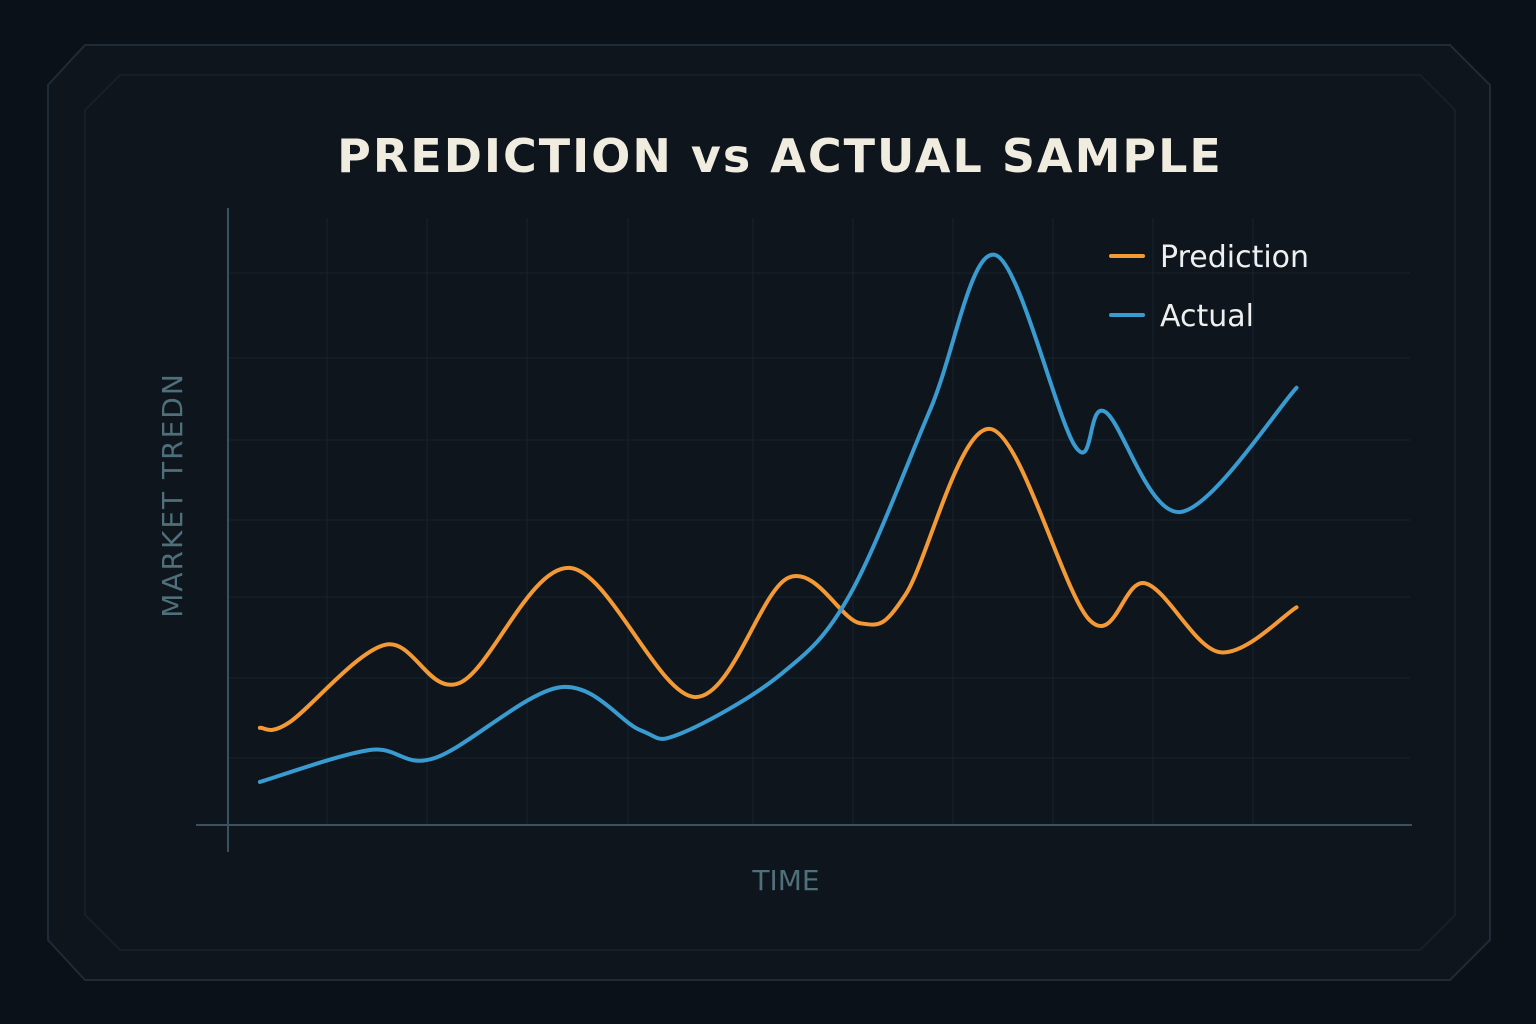 The image size is (1536, 1024). Describe the element at coordinates (785, 880) in the screenshot. I see `x-axis-label: TIME` at that location.